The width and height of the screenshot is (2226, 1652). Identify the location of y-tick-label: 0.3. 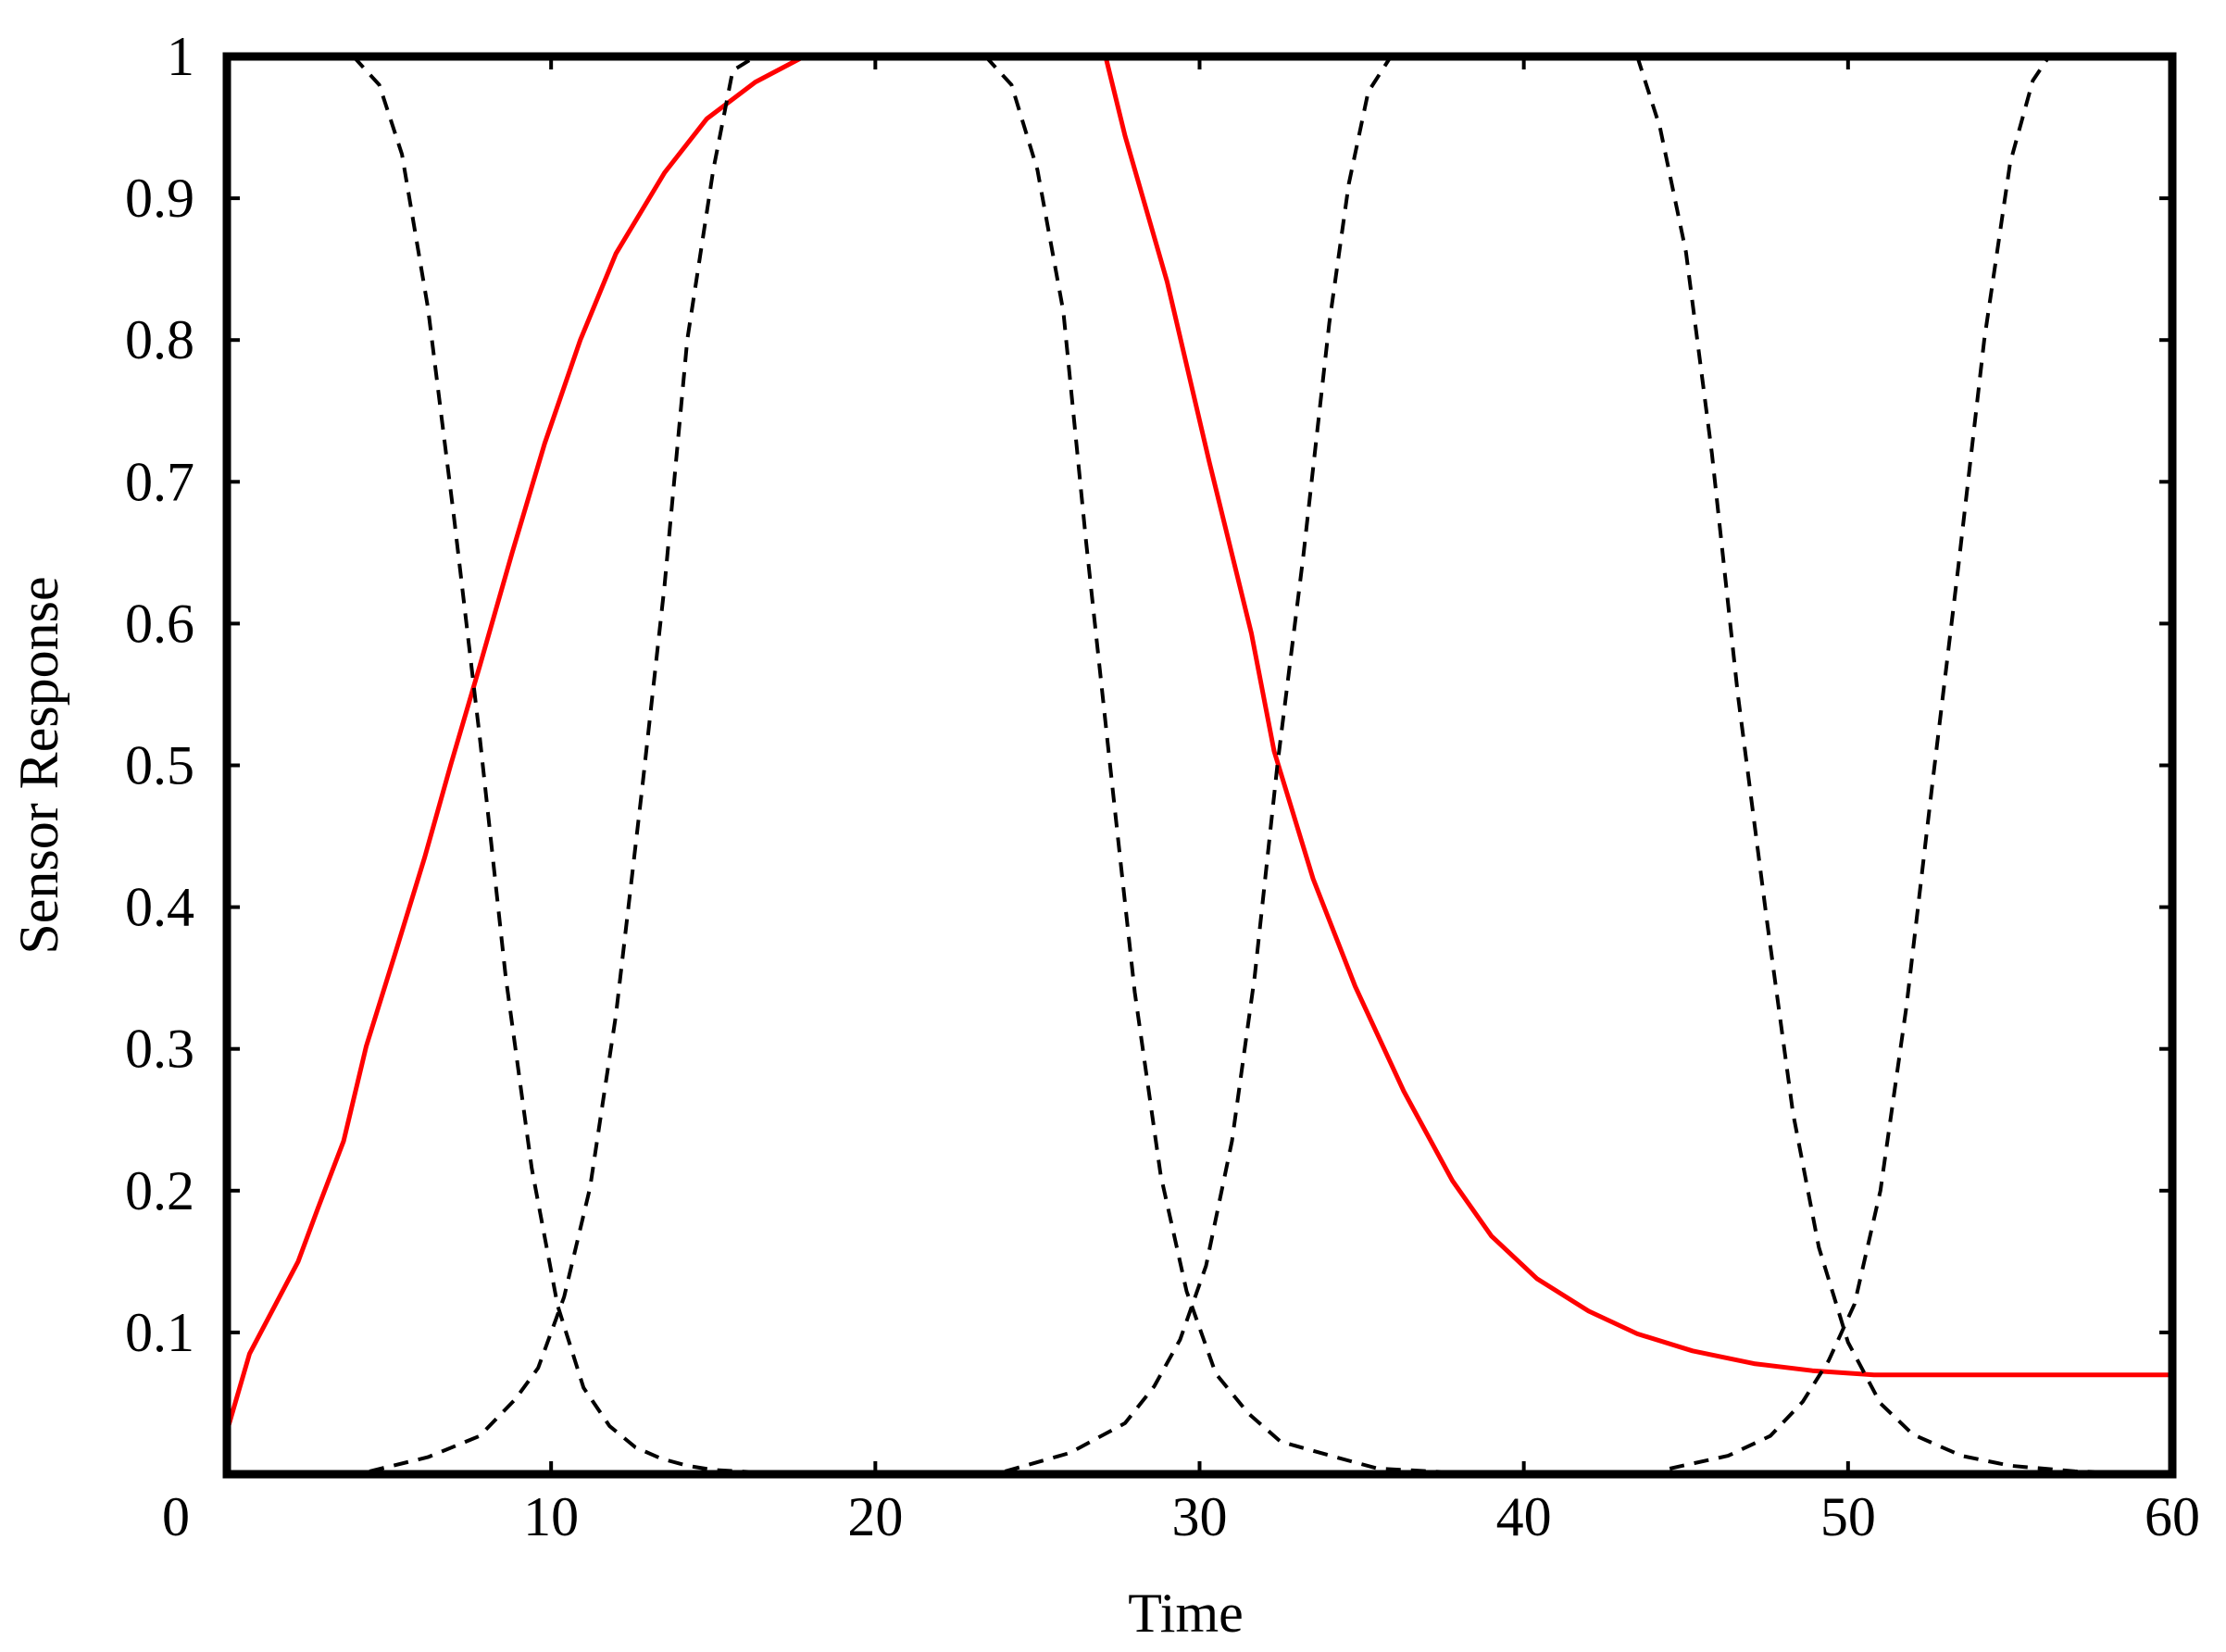
(159, 1049).